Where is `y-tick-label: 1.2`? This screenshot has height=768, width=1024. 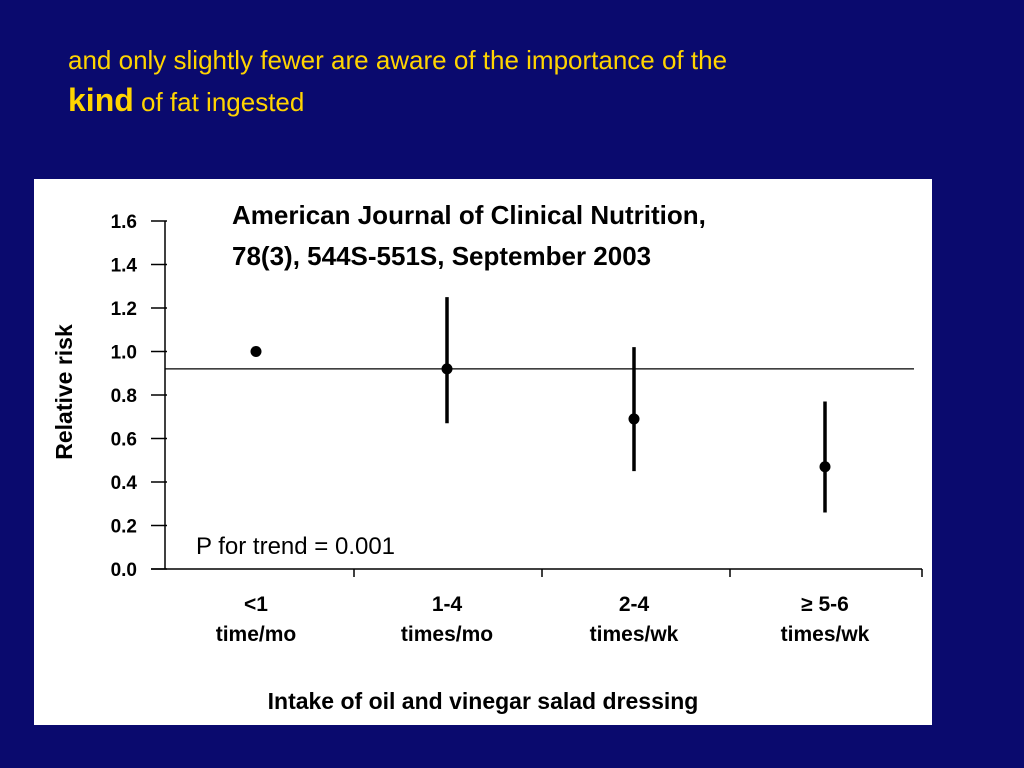 y-tick-label: 1.2 is located at coordinates (124, 309).